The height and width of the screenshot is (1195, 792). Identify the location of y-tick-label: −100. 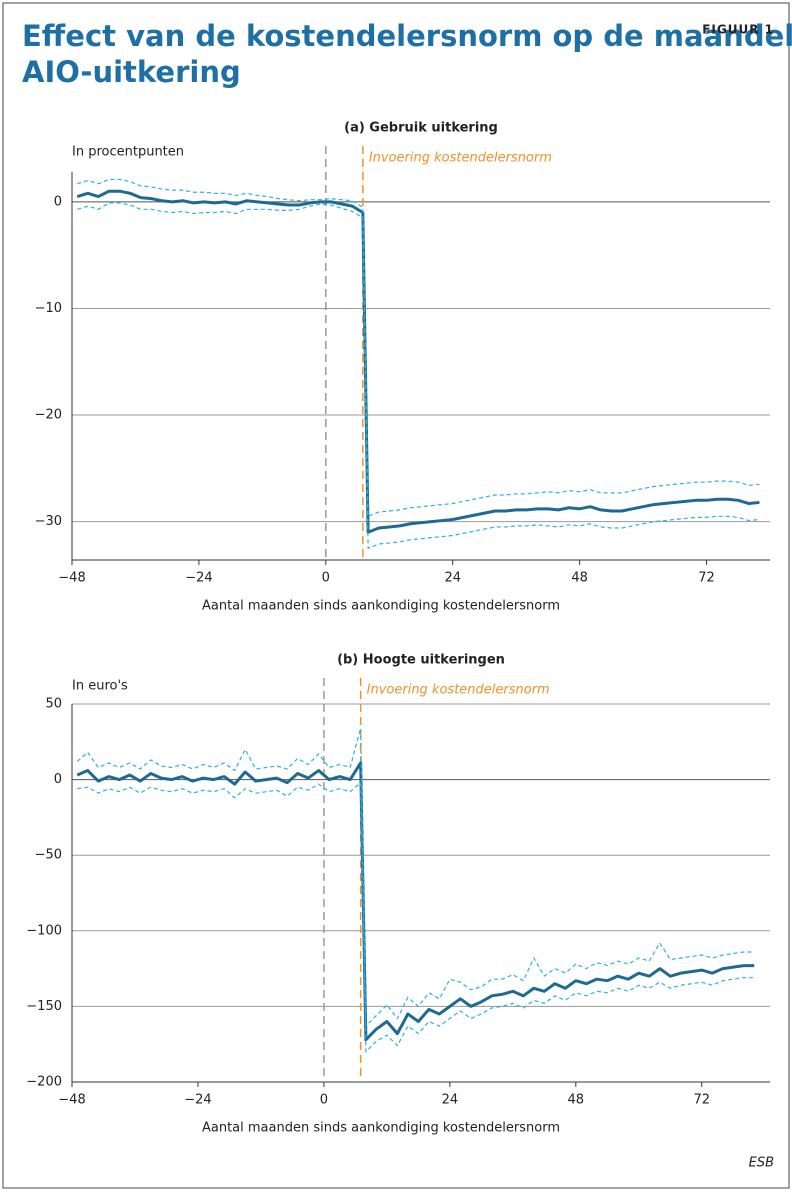
(44, 930).